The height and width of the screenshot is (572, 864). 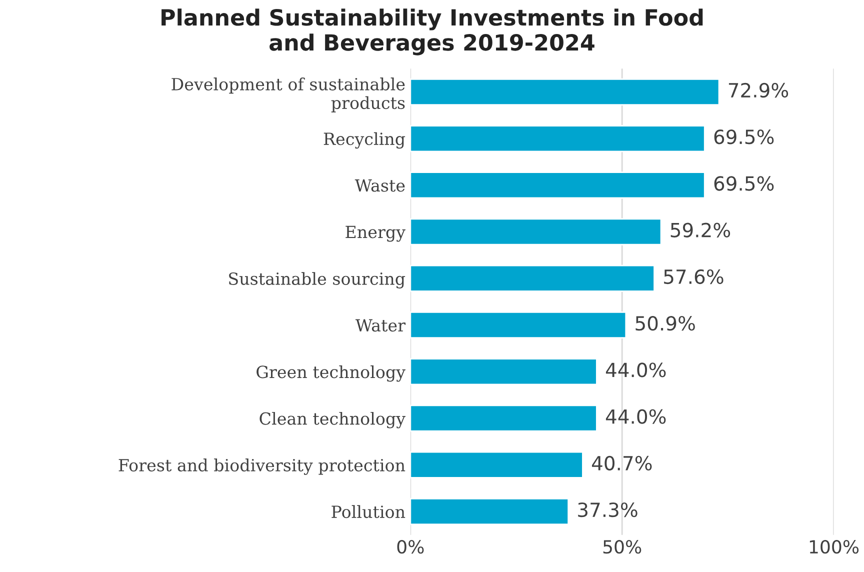 What do you see at coordinates (262, 466) in the screenshot?
I see `y-tick-label: Forest and biodiversity protection` at bounding box center [262, 466].